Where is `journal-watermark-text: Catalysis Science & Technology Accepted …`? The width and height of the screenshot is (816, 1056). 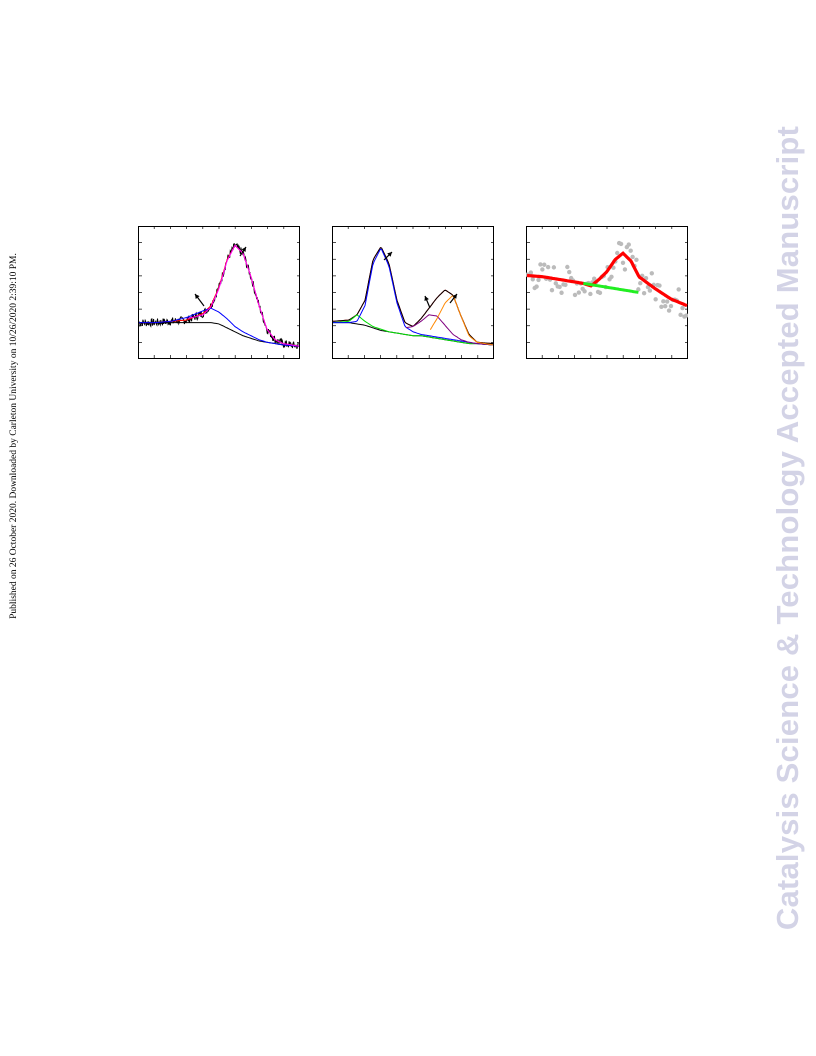 journal-watermark-text: Catalysis Science & Technology Accepted … is located at coordinates (787, 528).